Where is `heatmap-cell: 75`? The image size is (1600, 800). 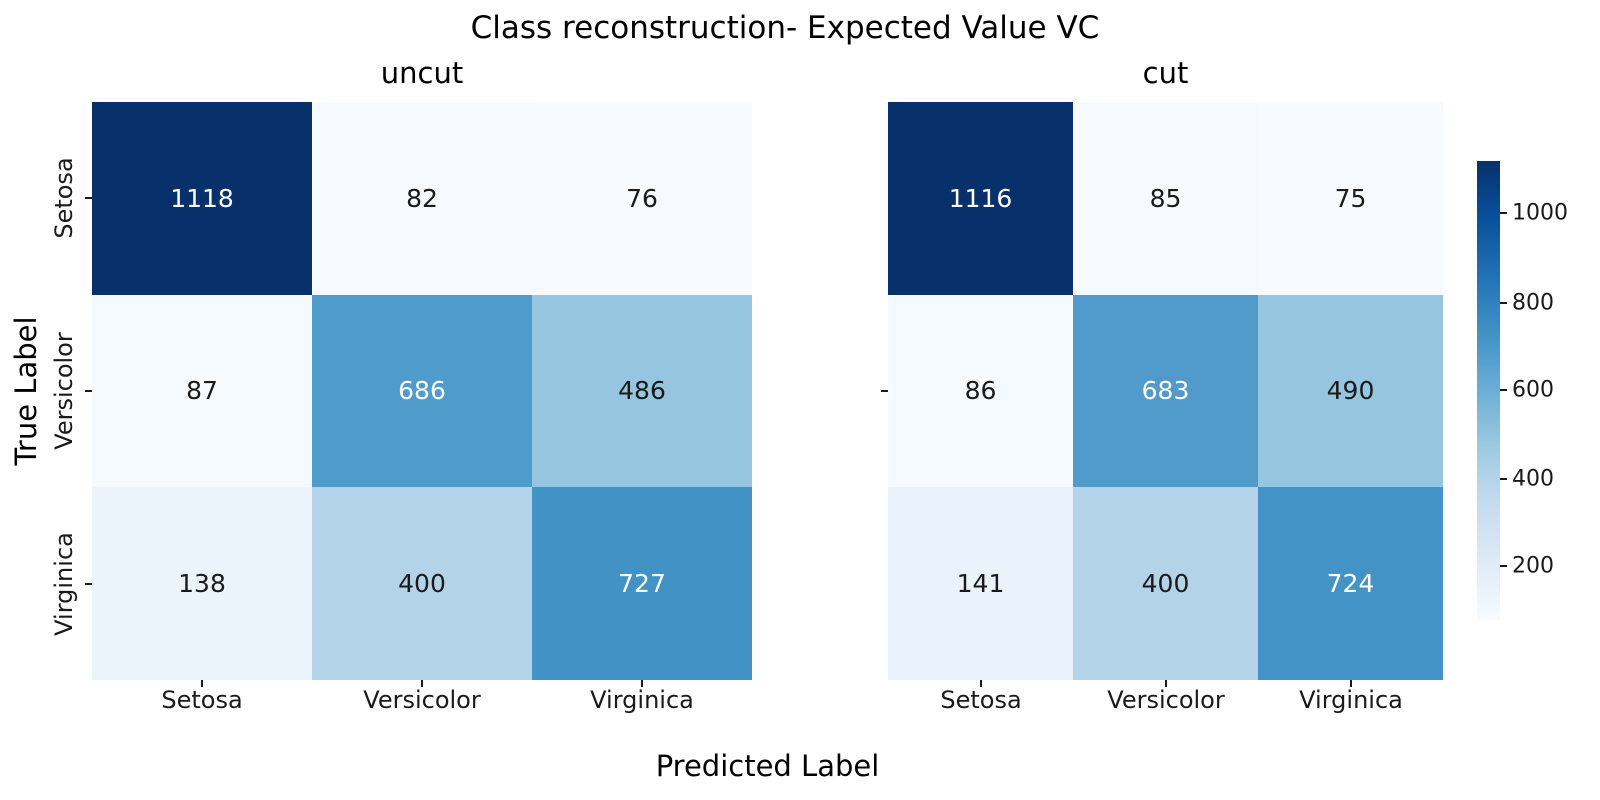
heatmap-cell: 75 is located at coordinates (1350, 198).